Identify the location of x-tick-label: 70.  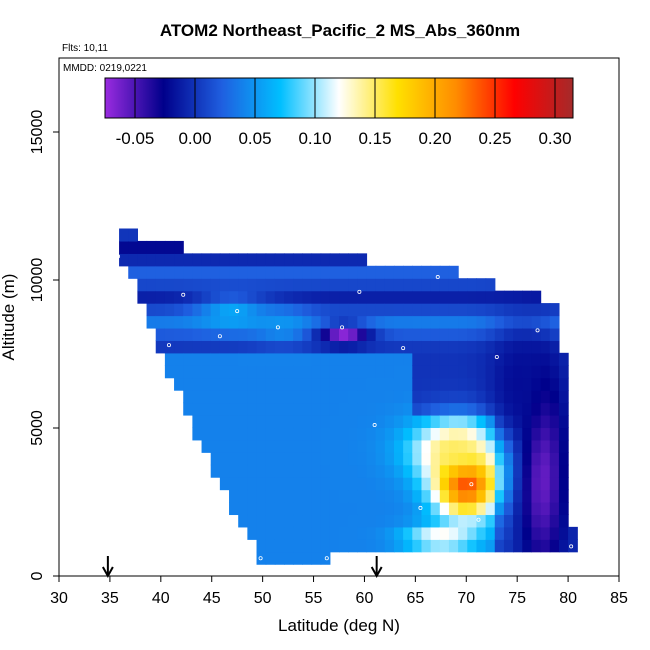
(466, 598).